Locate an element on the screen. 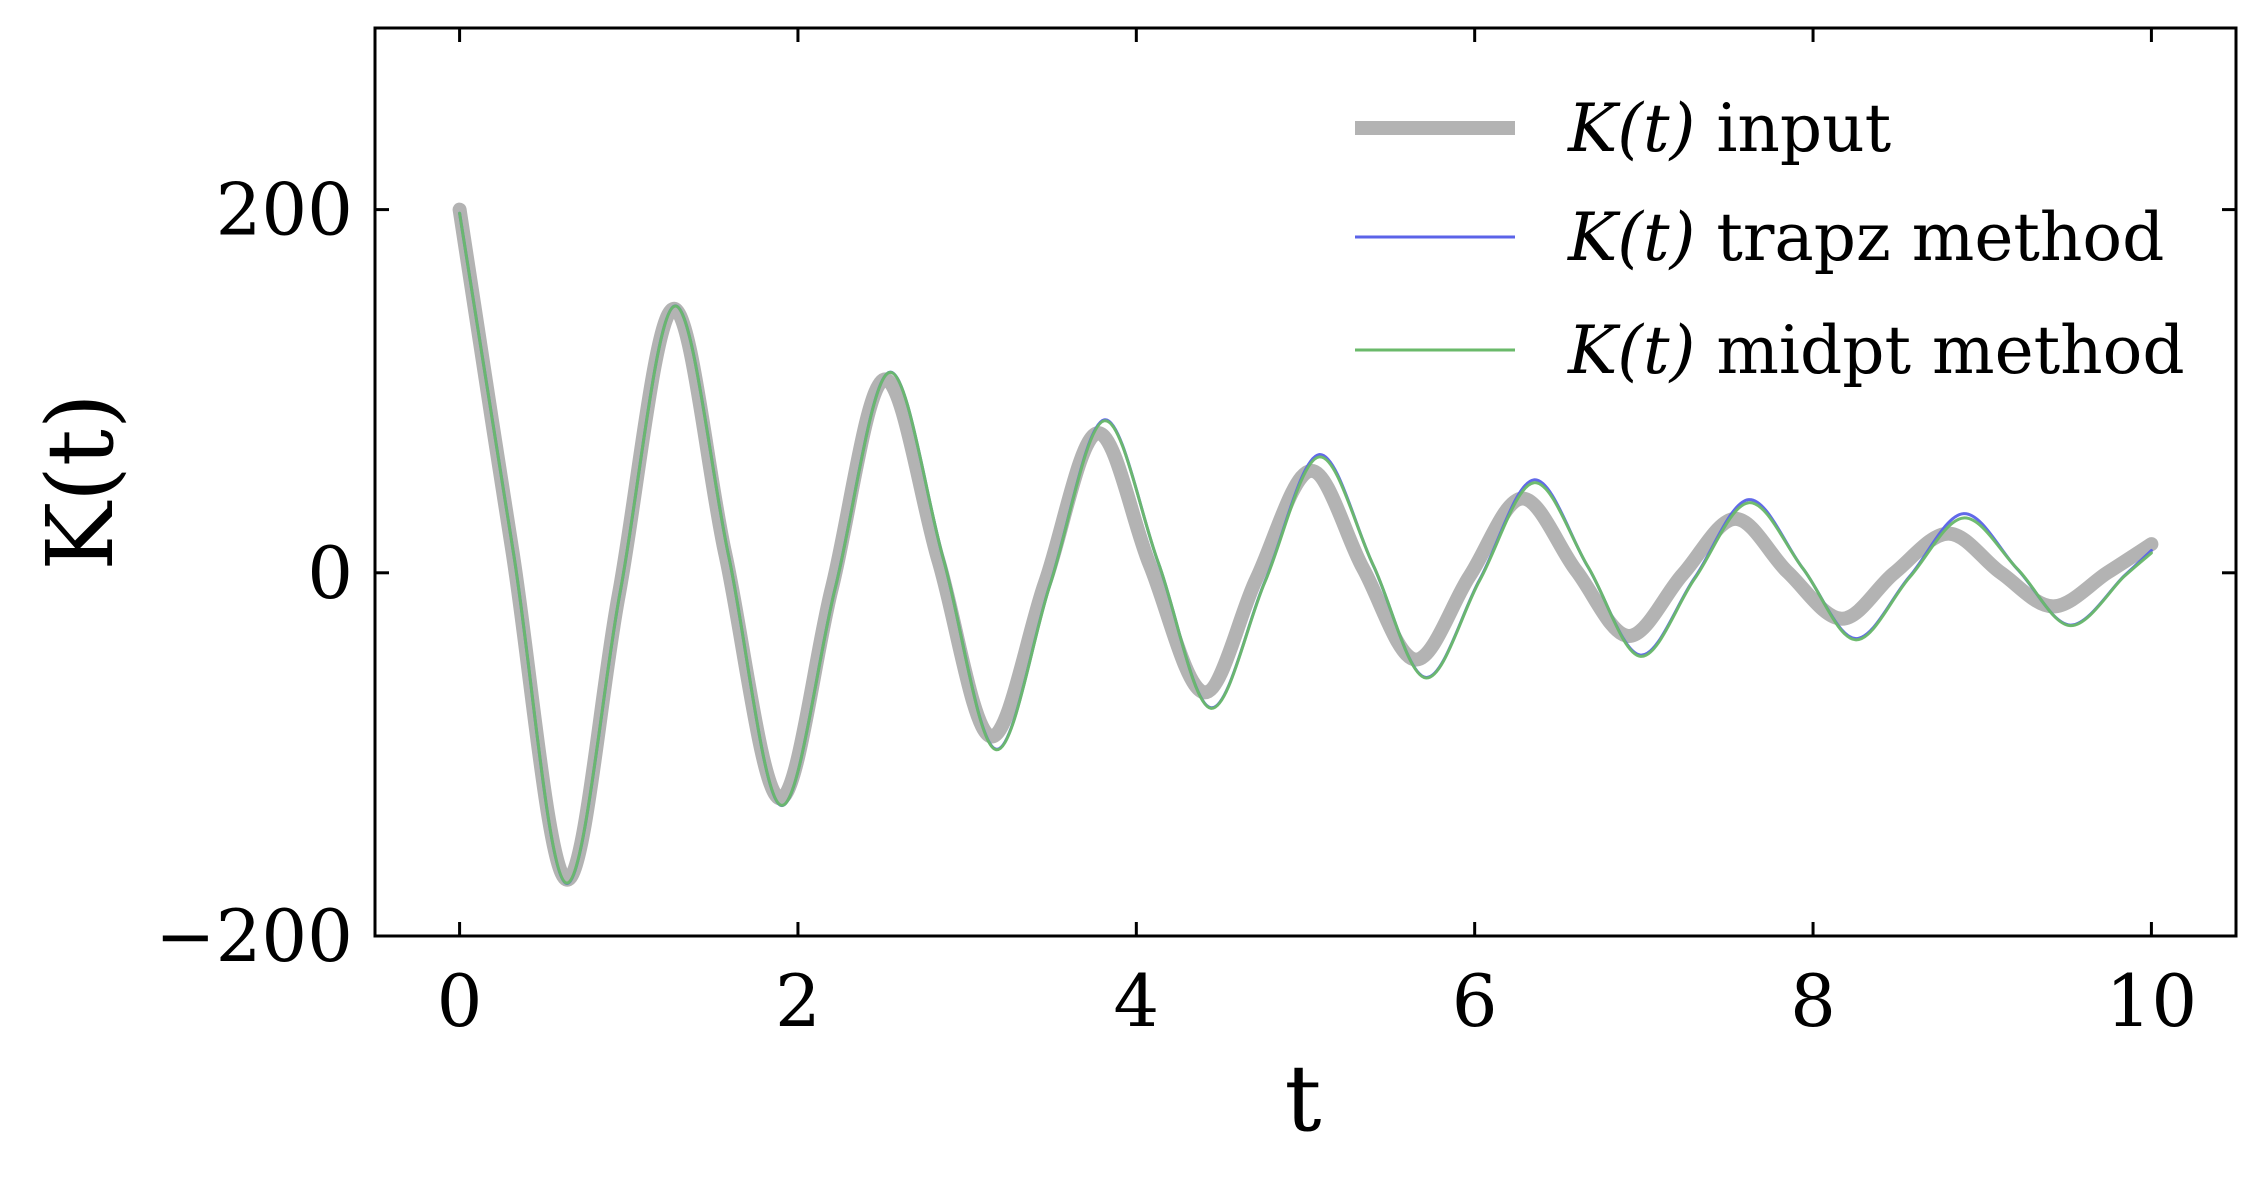 This screenshot has height=1181, width=2263. x-tick-label: 6 is located at coordinates (1475, 1001).